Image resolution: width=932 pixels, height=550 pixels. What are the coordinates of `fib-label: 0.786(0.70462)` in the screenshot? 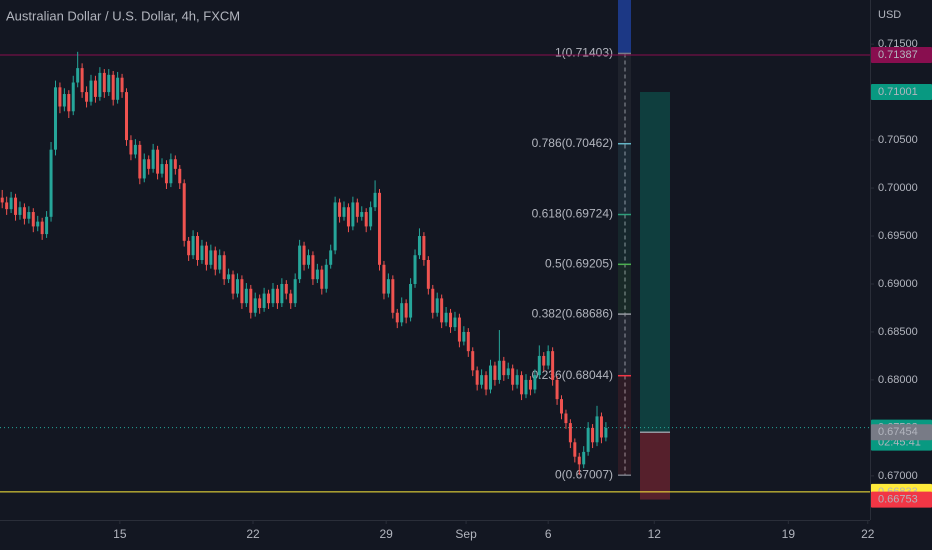 It's located at (572, 143).